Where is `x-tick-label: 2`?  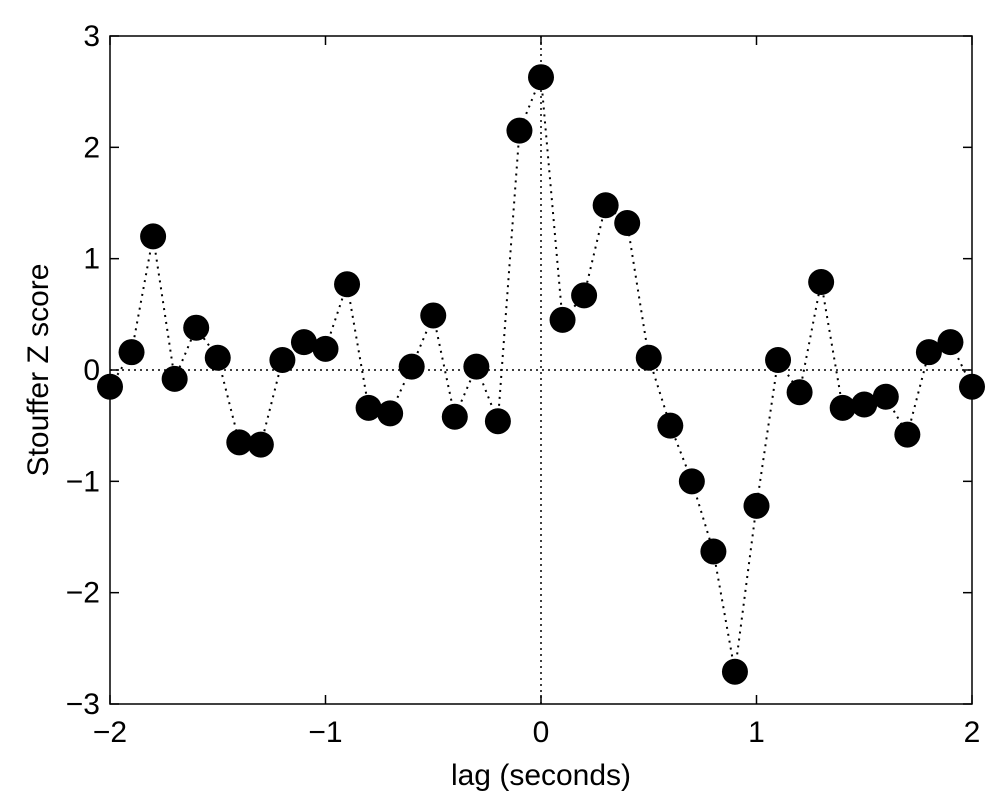
x-tick-label: 2 is located at coordinates (972, 732).